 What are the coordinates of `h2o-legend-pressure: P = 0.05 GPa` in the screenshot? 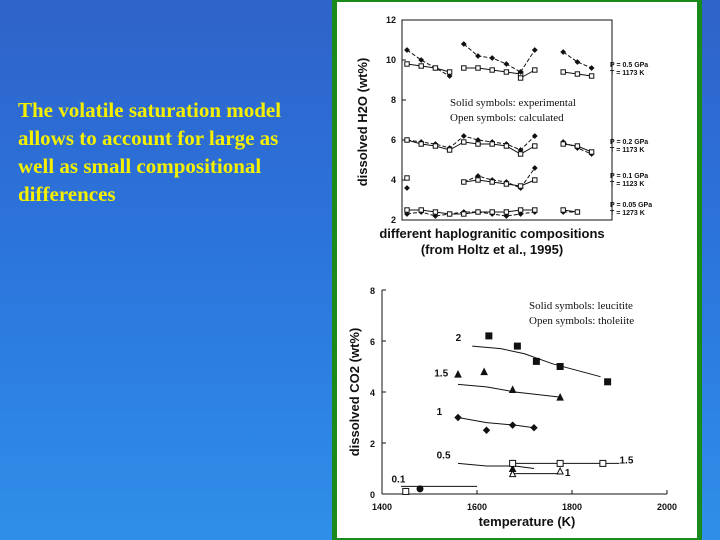 It's located at (631, 205).